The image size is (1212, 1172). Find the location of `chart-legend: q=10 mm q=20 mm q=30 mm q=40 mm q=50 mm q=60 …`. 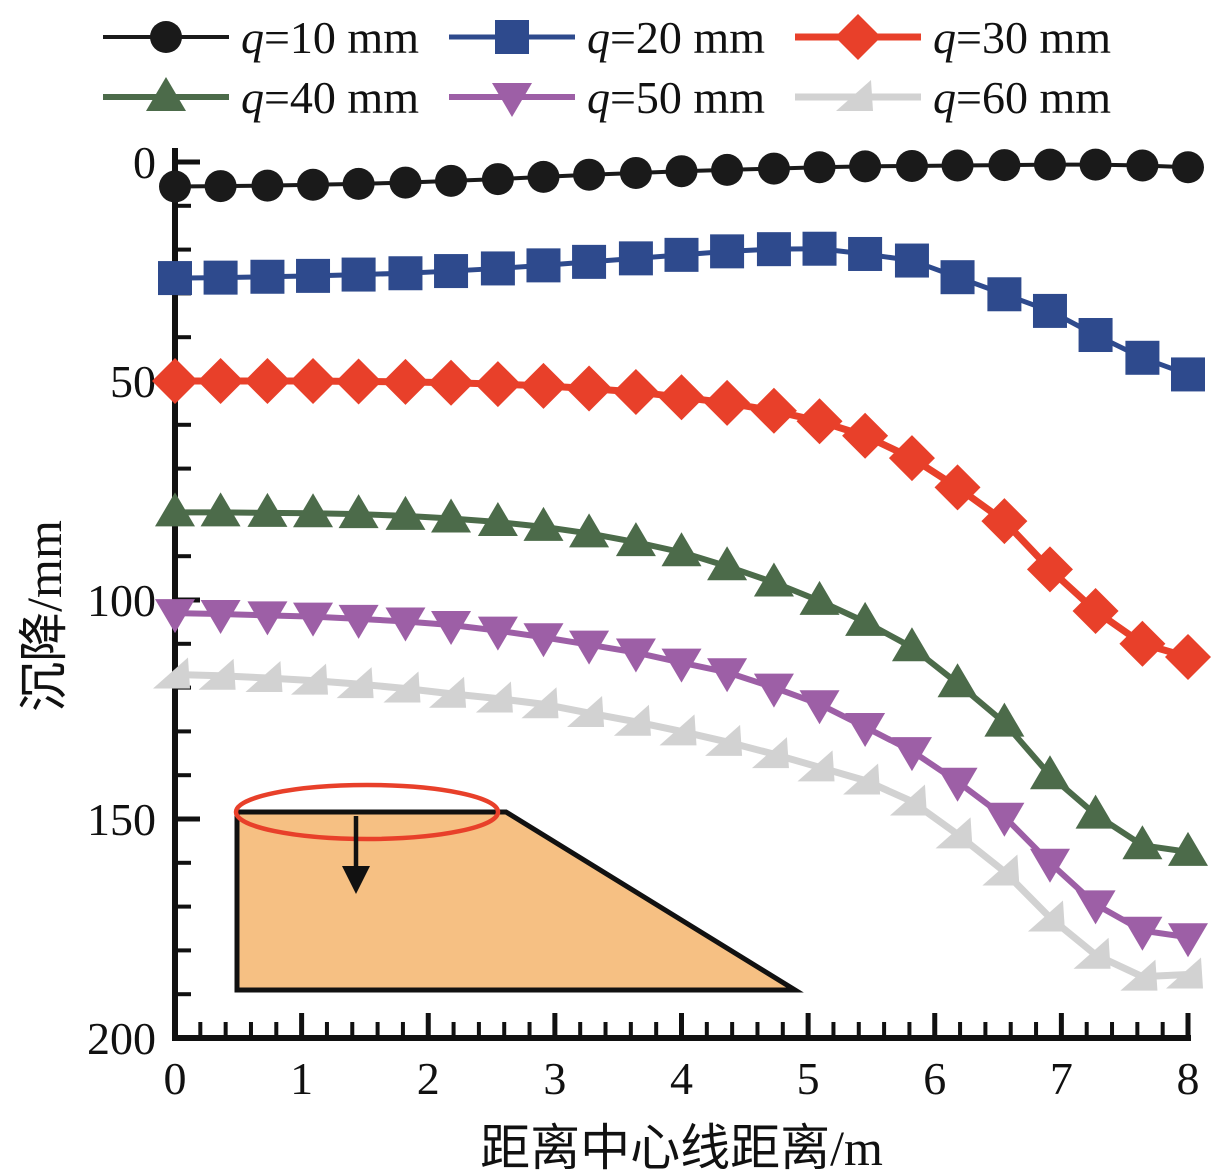

chart-legend: q=10 mm q=20 mm q=30 mm q=40 mm q=50 mm q=60 … is located at coordinates (606, 67).